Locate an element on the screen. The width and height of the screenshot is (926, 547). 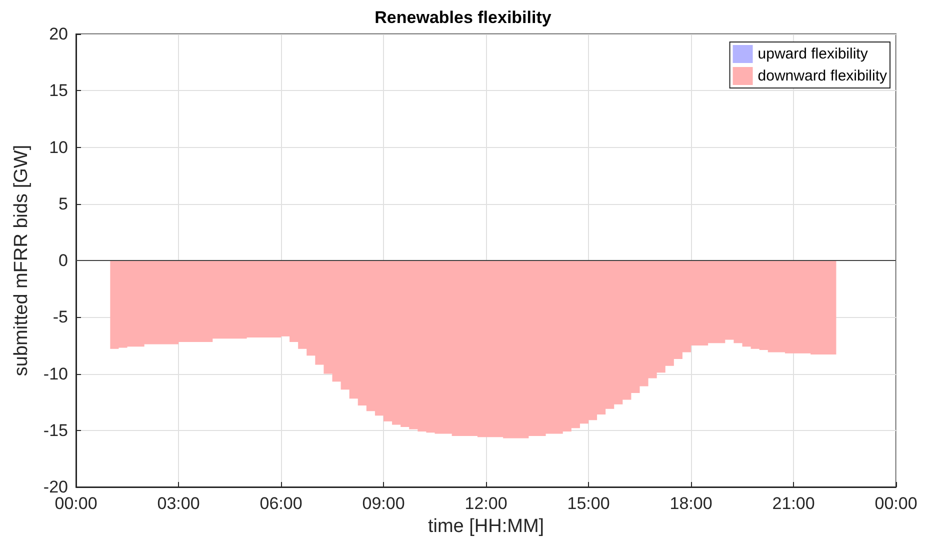
y-tick-label: -20 is located at coordinates (55, 487).